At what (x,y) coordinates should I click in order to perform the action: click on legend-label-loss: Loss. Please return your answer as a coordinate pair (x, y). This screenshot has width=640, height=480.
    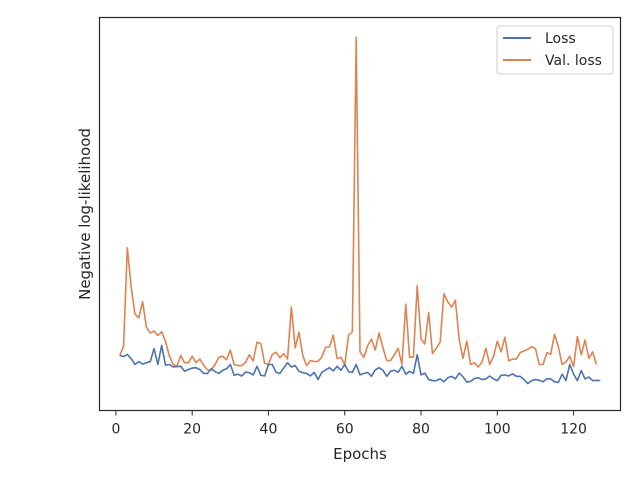
    Looking at the image, I should click on (560, 39).